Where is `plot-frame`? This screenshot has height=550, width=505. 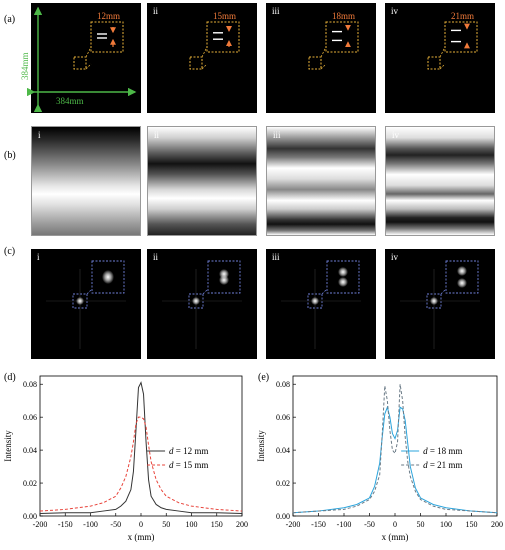
plot-frame is located at coordinates (141, 446).